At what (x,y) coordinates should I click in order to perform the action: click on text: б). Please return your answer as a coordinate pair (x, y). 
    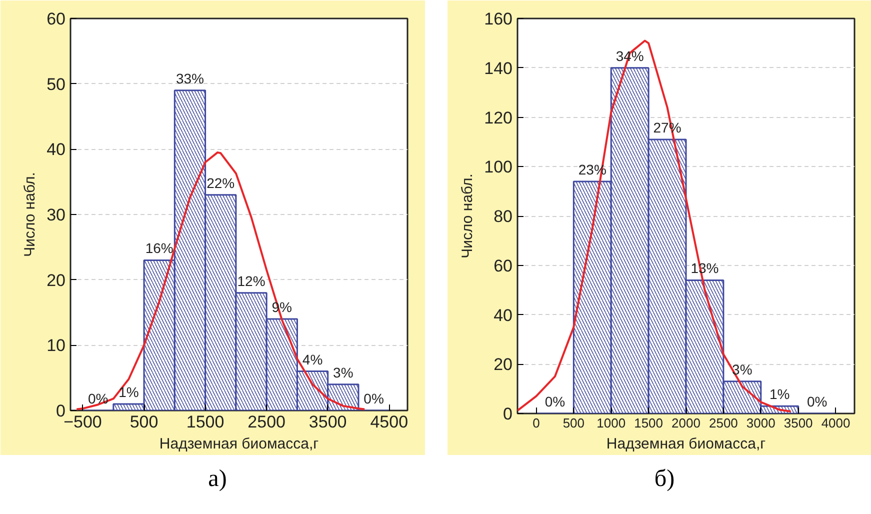
    Looking at the image, I should click on (664, 479).